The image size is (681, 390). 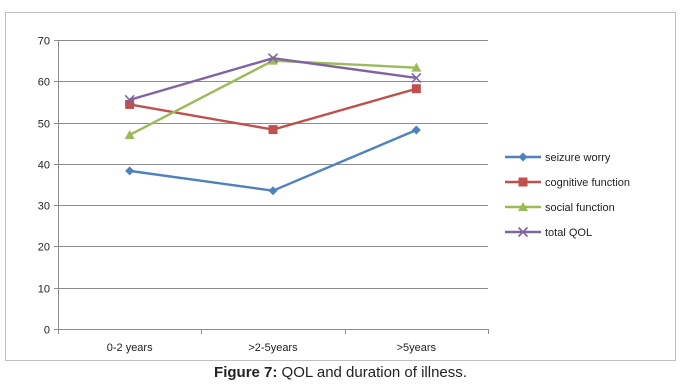 I want to click on legend-item-cognitive-function: cognitive function, so click(x=567, y=183).